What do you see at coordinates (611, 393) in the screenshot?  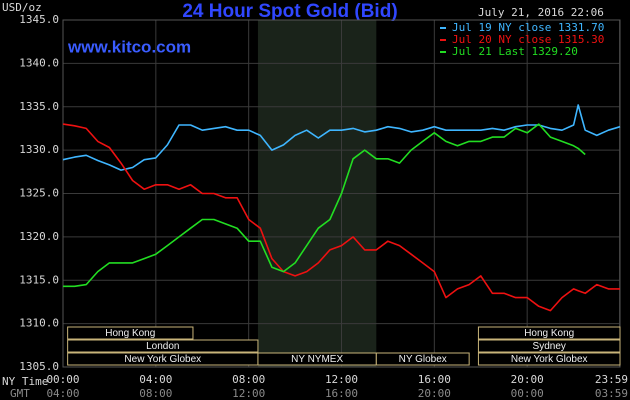 I see `gmt-tick-label: 03:59` at bounding box center [611, 393].